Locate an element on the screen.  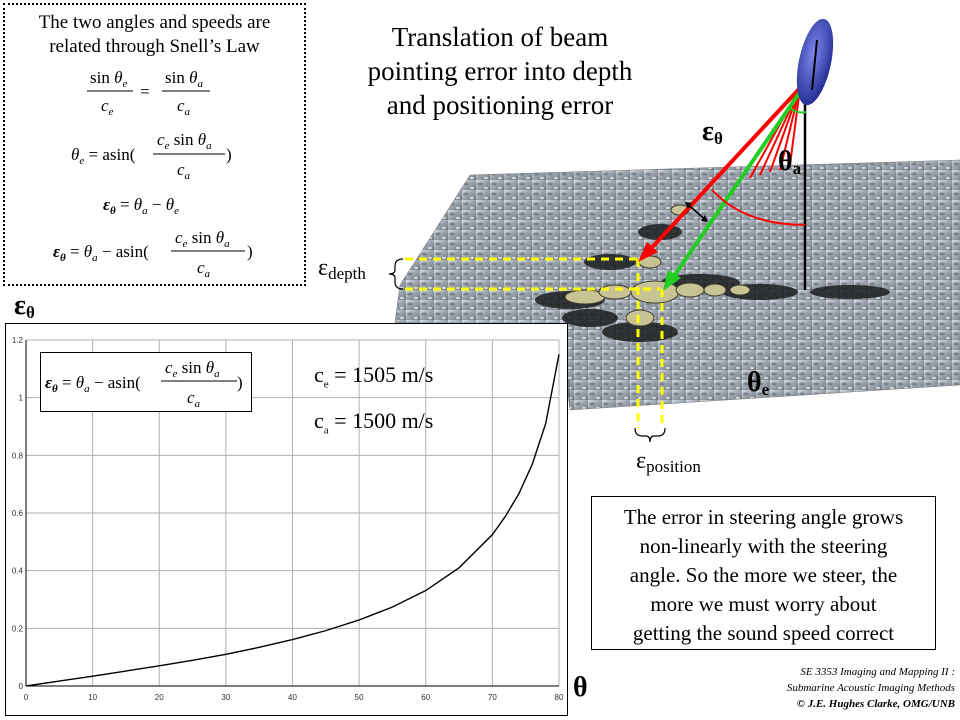
title-line3: and positioning error is located at coordinates (500, 105).